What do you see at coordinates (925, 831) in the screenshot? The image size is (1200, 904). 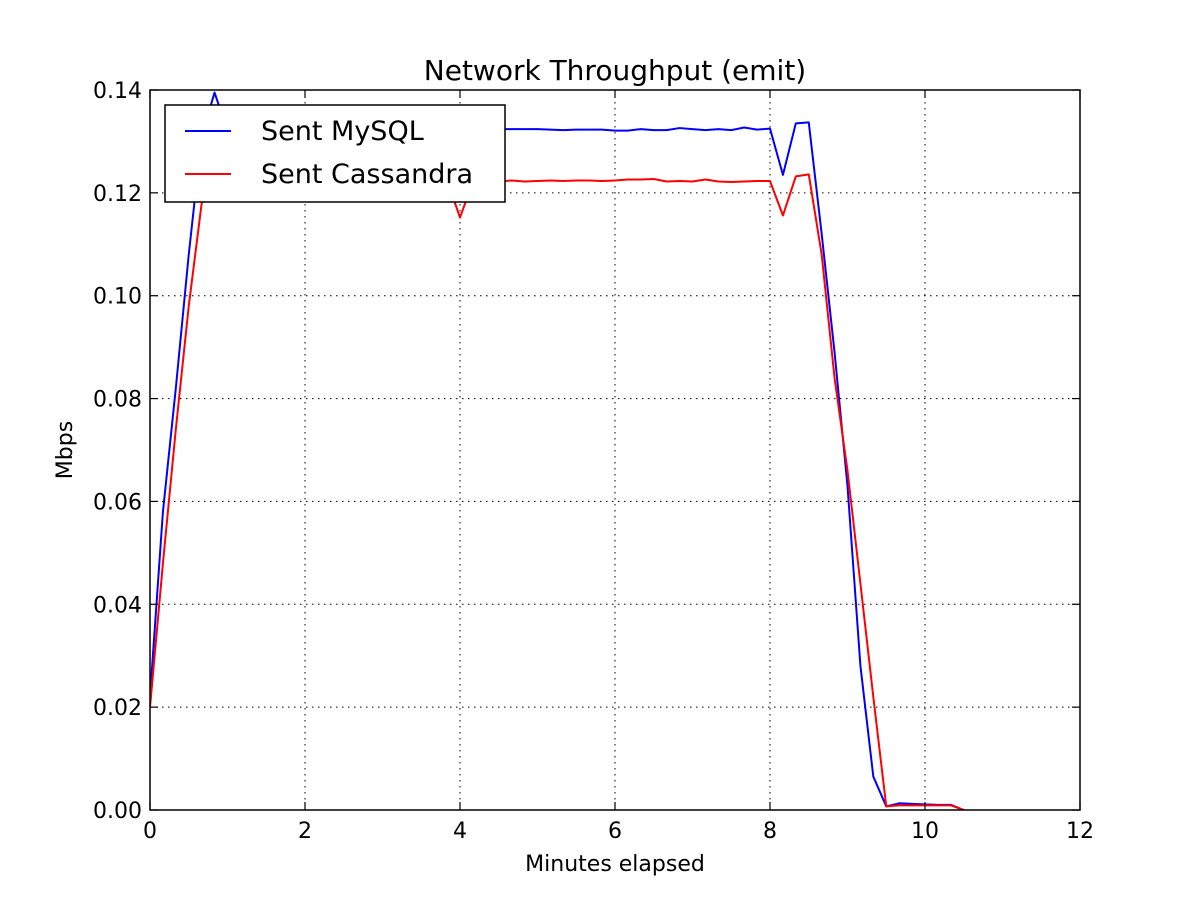 I see `x-tick-label: 10` at bounding box center [925, 831].